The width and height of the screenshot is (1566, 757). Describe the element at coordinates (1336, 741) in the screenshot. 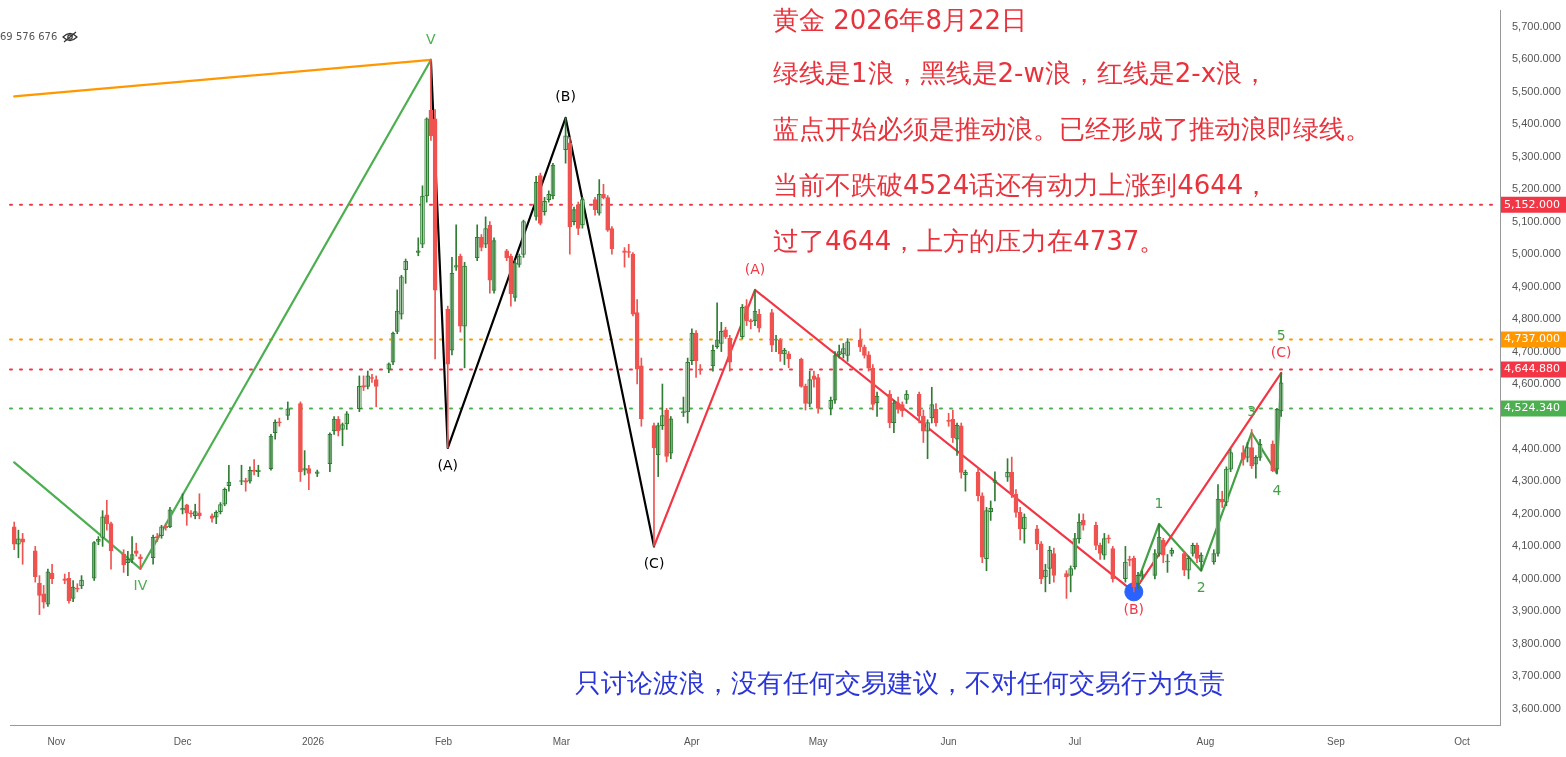

I see `x-tick-label: Sep` at that location.